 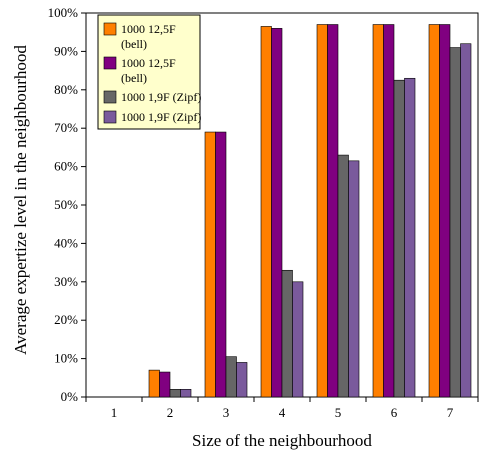 What do you see at coordinates (66, 319) in the screenshot?
I see `y-tick-label: 20%` at bounding box center [66, 319].